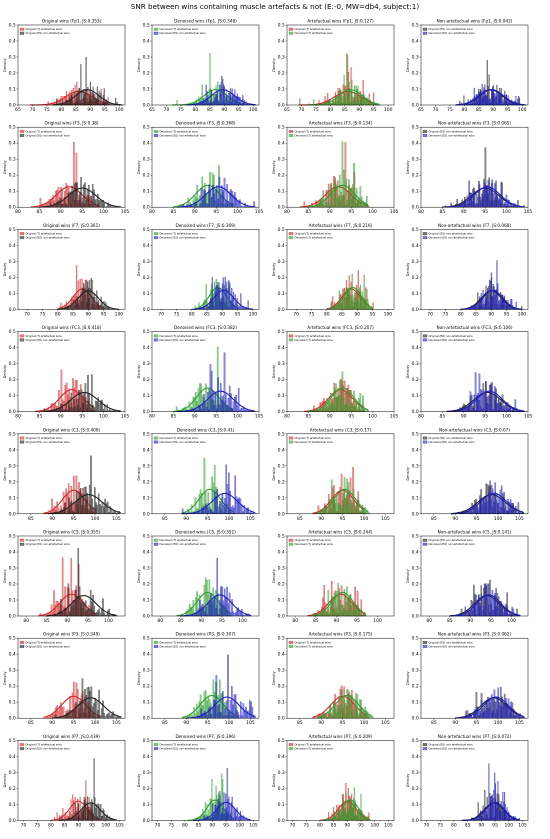 This screenshot has height=839, width=550. I want to click on y-tick-label: 0.3, so click(146, 773).